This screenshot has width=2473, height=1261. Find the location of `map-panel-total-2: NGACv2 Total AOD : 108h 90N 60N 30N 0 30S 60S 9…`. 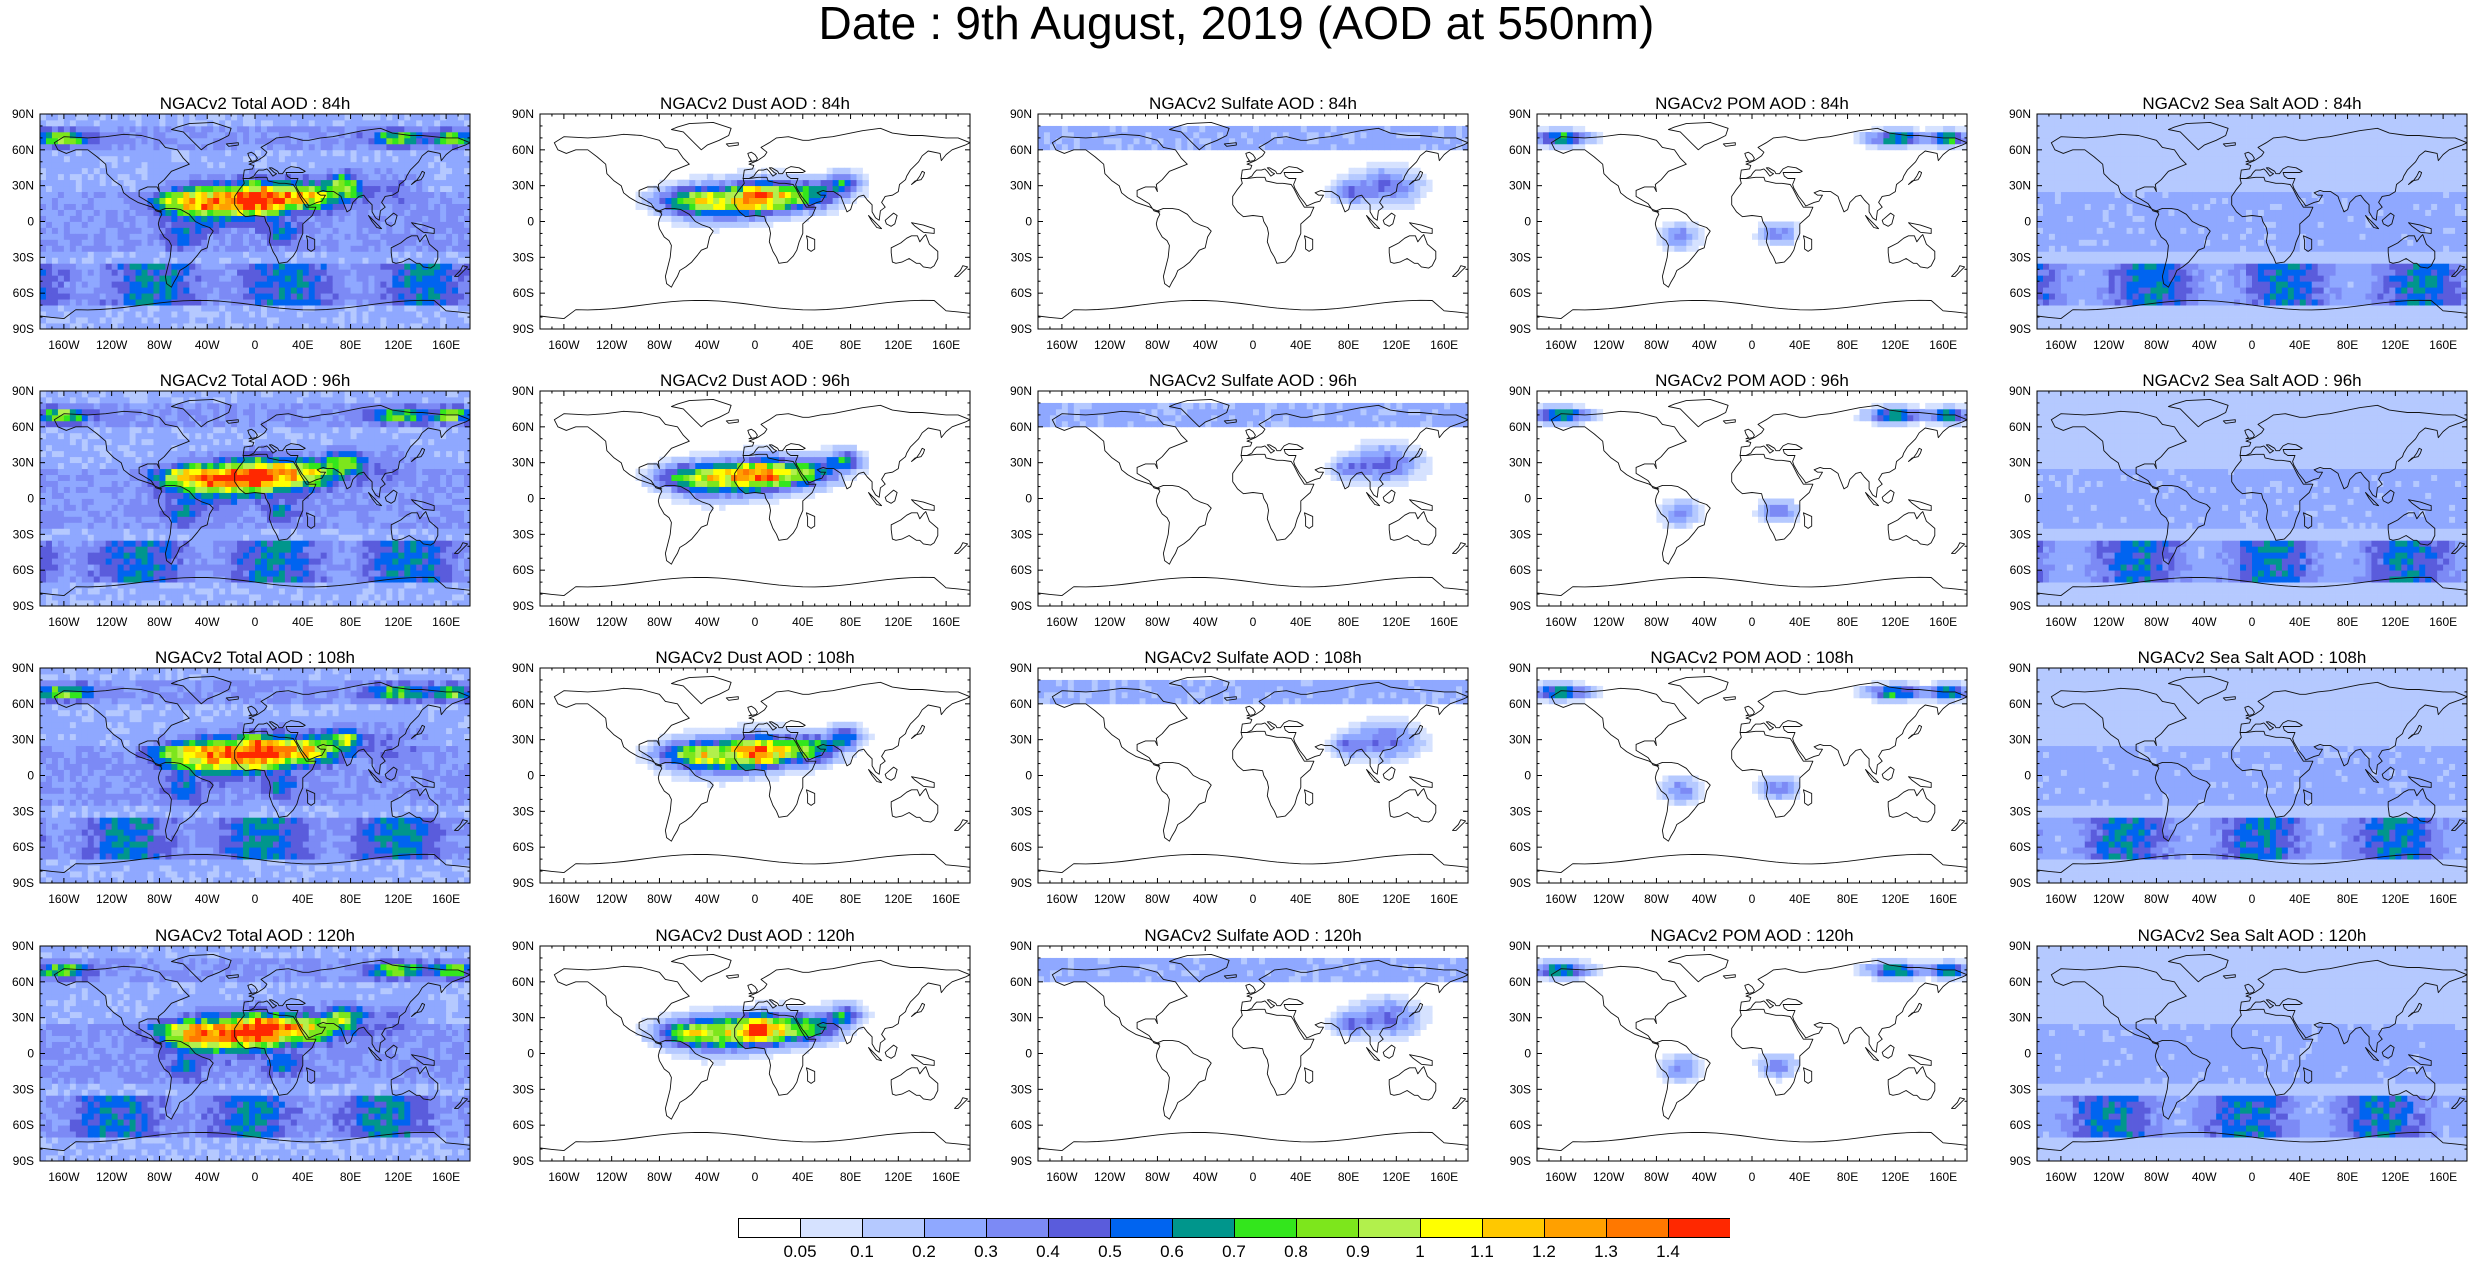

map-panel-total-2: NGACv2 Total AOD : 108h 90N 60N 30N 0 30S 60S 9… is located at coordinates (250, 781).